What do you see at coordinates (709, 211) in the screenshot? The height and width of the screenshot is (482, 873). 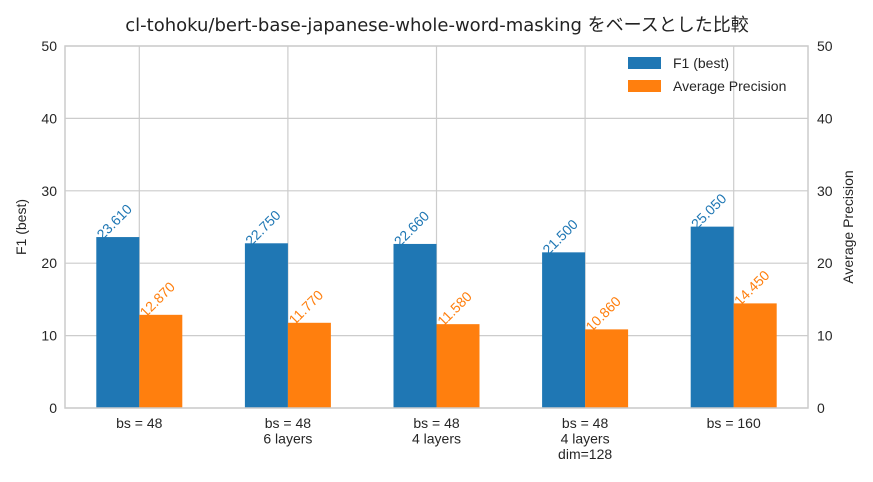 I see `data-label: 25.050` at bounding box center [709, 211].